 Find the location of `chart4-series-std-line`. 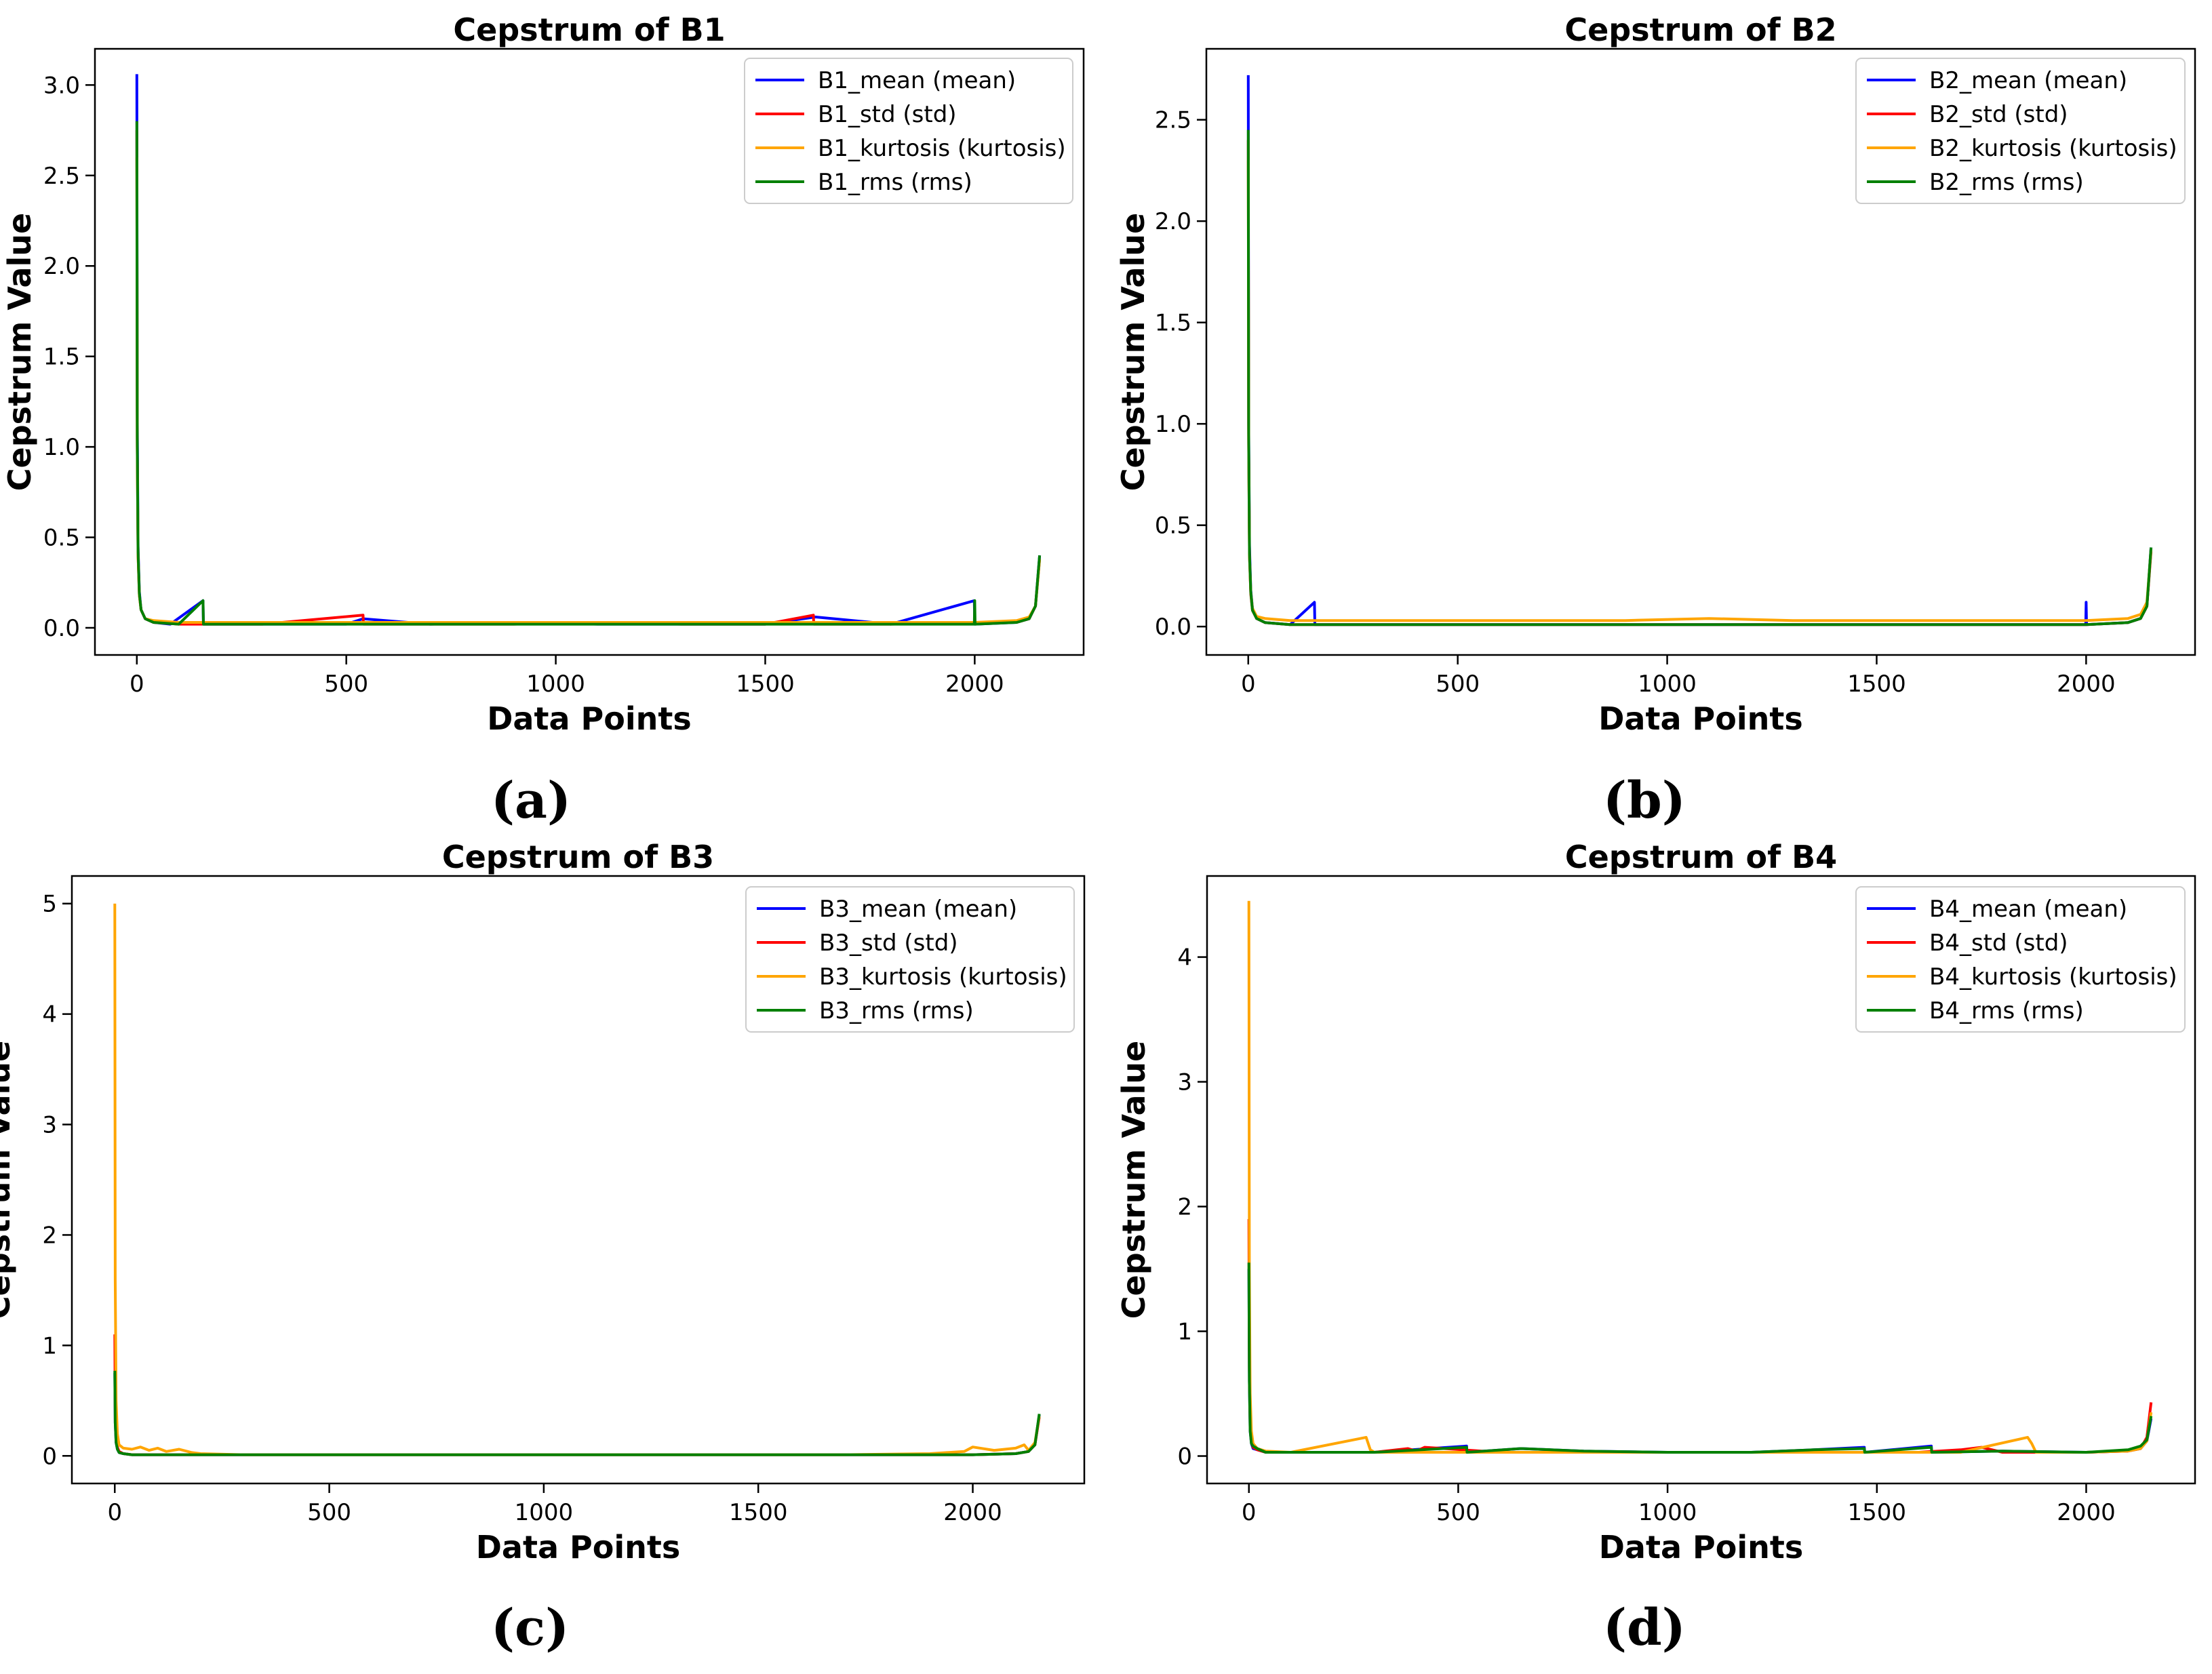

chart4-series-std-line is located at coordinates (1700, 1336).